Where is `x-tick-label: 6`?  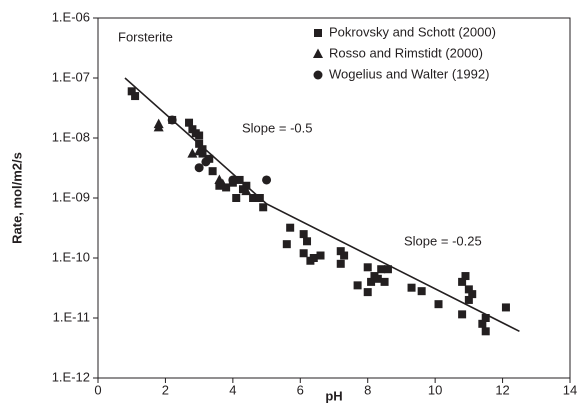 x-tick-label: 6 is located at coordinates (300, 389).